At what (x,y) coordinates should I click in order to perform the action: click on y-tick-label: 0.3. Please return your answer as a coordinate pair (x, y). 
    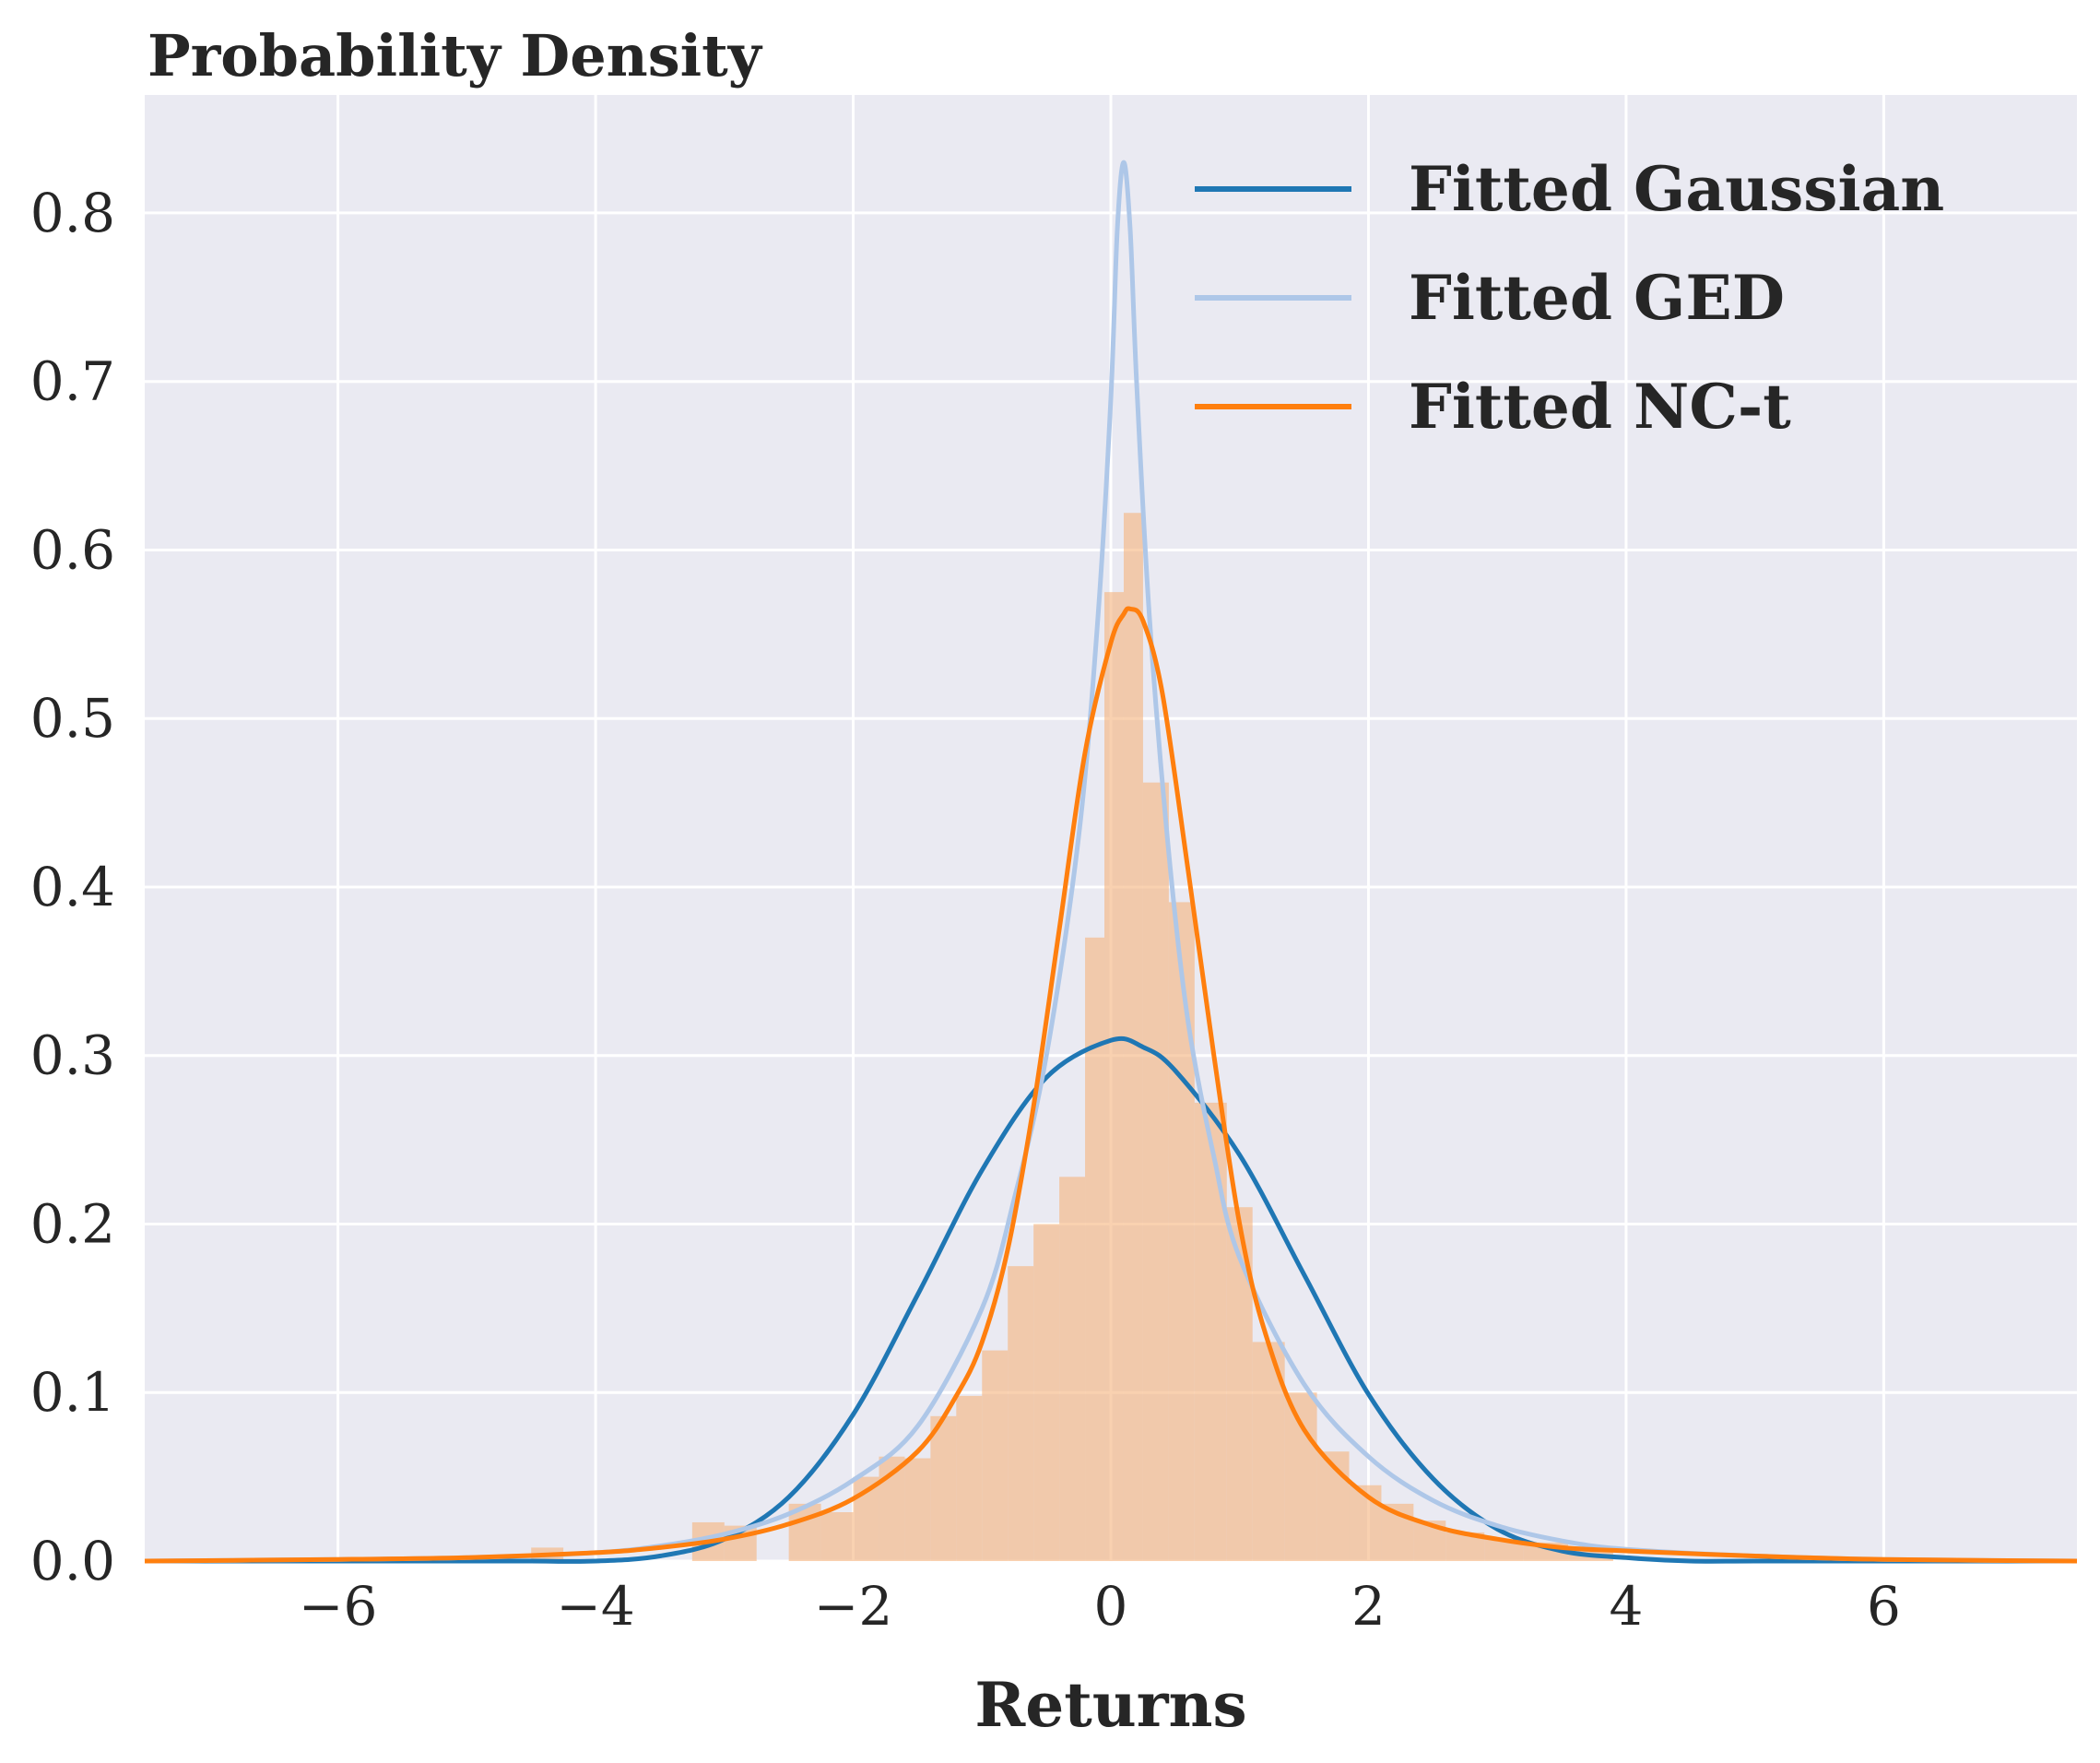
    Looking at the image, I should click on (72, 1056).